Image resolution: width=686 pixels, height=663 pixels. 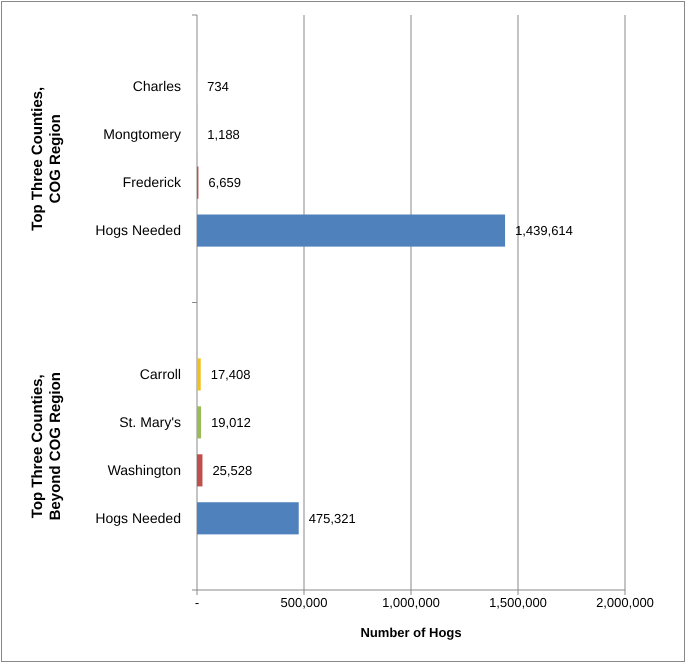 What do you see at coordinates (160, 374) in the screenshot?
I see `y-tick-label: Carroll` at bounding box center [160, 374].